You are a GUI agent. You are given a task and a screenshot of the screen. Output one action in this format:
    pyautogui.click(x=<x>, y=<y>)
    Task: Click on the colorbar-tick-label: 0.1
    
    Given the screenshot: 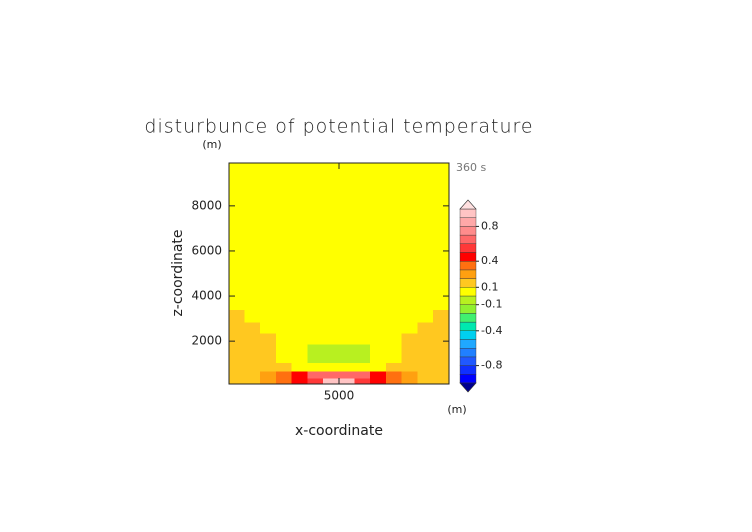 What is the action you would take?
    pyautogui.click(x=490, y=286)
    